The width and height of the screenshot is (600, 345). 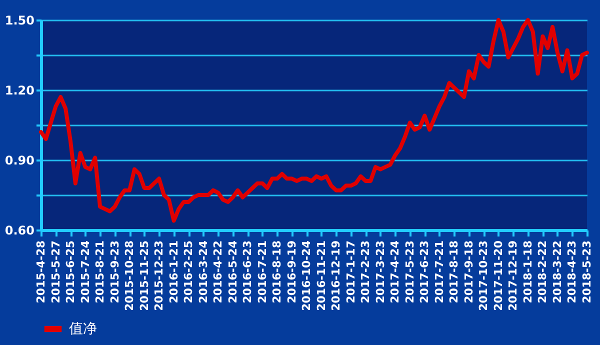 What do you see at coordinates (144, 275) in the screenshot?
I see `x-tick-label: 2015-11-25` at bounding box center [144, 275].